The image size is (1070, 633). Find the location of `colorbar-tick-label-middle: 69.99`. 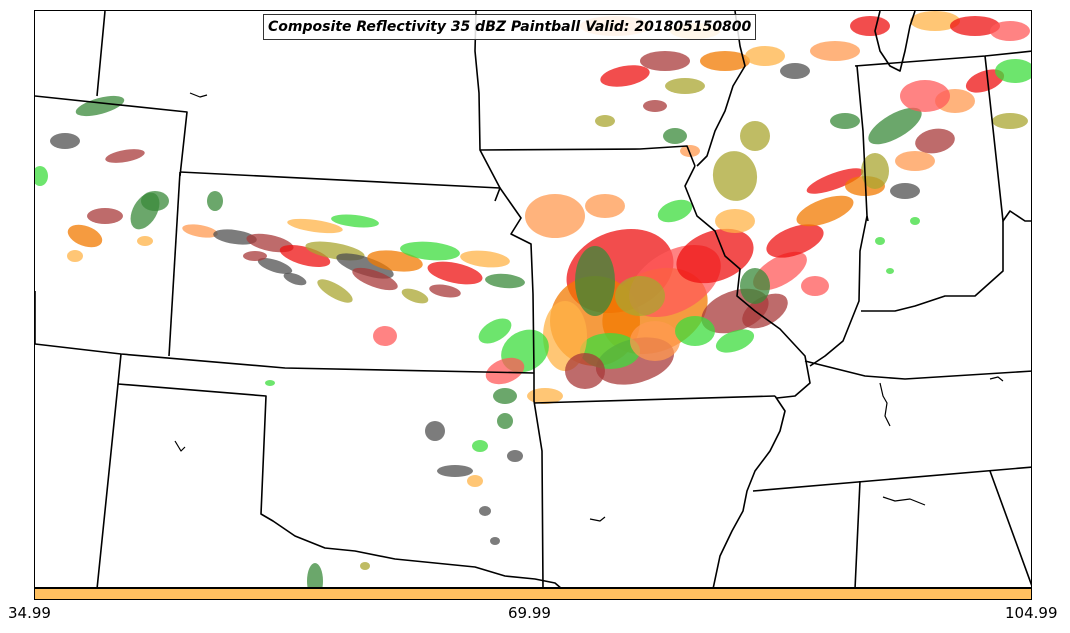

colorbar-tick-label-middle: 69.99 is located at coordinates (529, 613).